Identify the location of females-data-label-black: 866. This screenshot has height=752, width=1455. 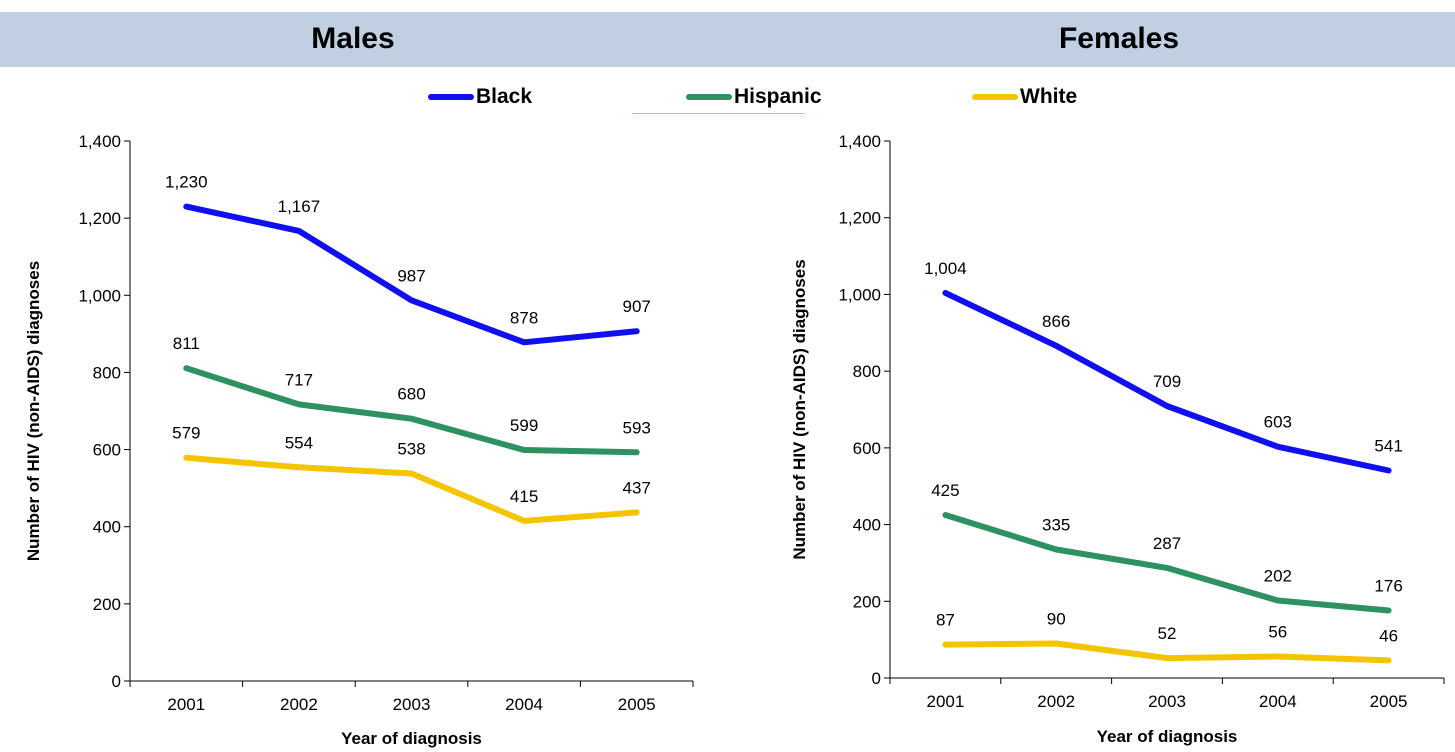
(1056, 321).